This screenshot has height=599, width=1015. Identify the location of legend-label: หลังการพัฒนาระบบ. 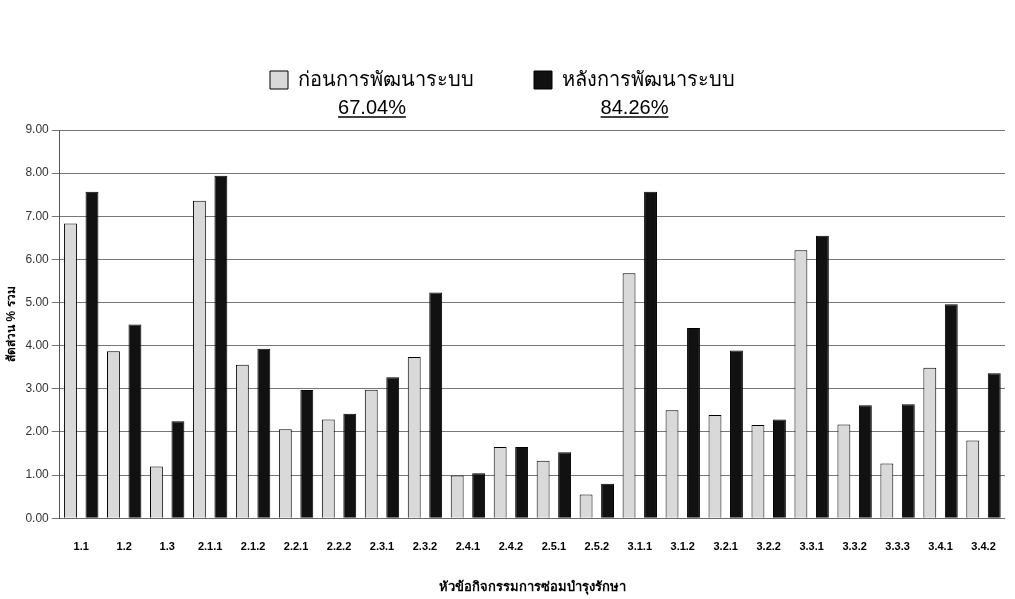
(648, 78).